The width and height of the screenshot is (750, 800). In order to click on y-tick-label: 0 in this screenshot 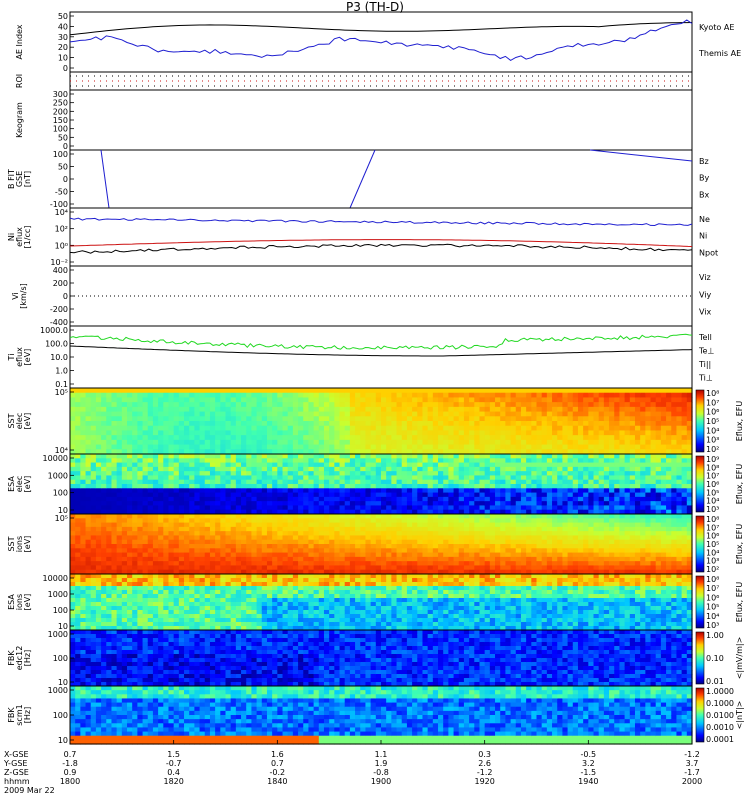, I will do `click(65, 296)`.